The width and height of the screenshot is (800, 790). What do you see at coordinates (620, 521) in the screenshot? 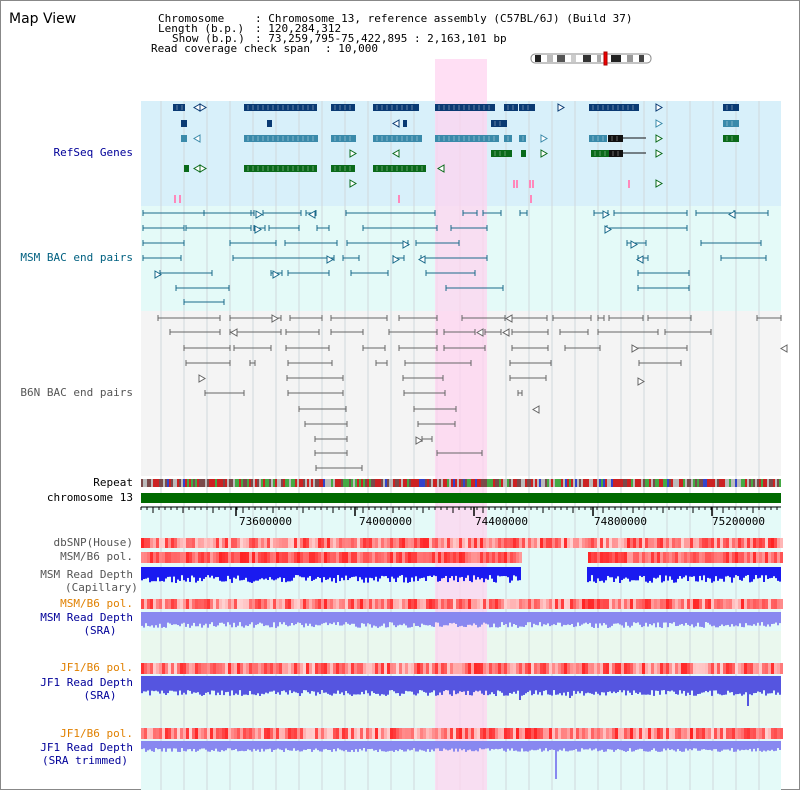
I see `axis-tick-label: 74800000` at bounding box center [620, 521].